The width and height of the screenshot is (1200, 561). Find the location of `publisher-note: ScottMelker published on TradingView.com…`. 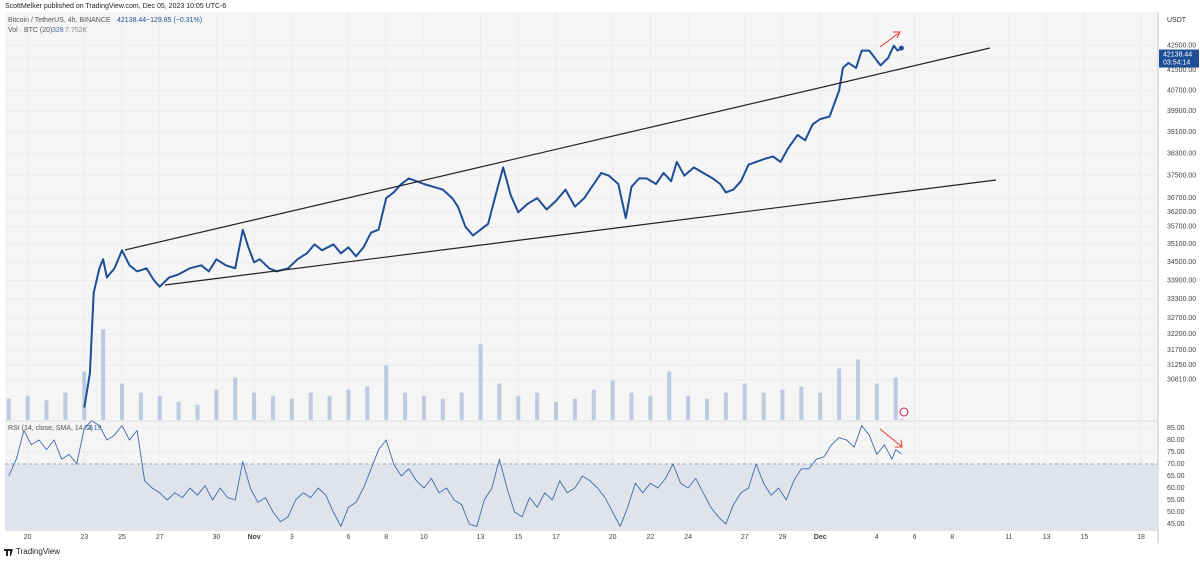

publisher-note: ScottMelker published on TradingView.com… is located at coordinates (115, 6).